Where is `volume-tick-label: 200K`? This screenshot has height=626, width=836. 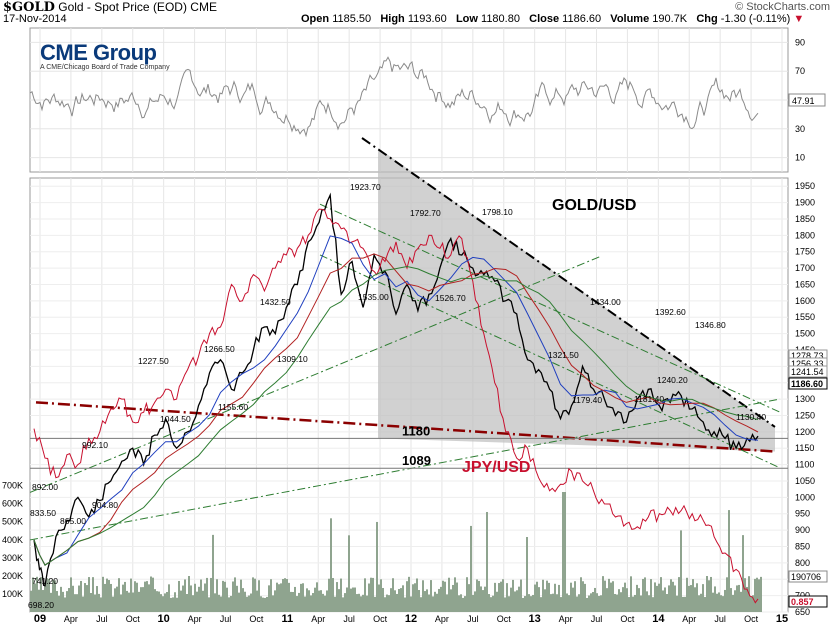 volume-tick-label: 200K is located at coordinates (12, 576).